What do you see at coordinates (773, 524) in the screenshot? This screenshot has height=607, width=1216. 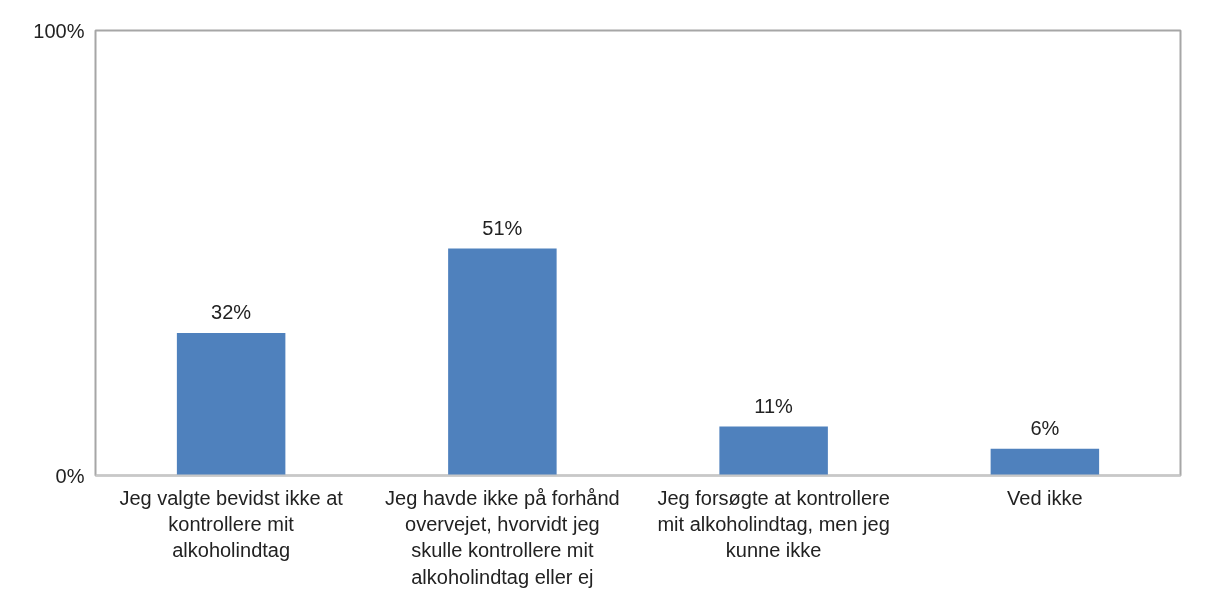 I see `x-tick-label: Jeg forsøgte at kontrollere mit alkoholindtag, men jeg kunne ikke` at bounding box center [773, 524].